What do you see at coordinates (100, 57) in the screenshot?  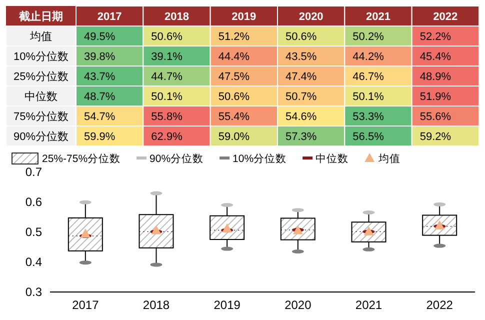 I see `data-label: 39.8%` at bounding box center [100, 57].